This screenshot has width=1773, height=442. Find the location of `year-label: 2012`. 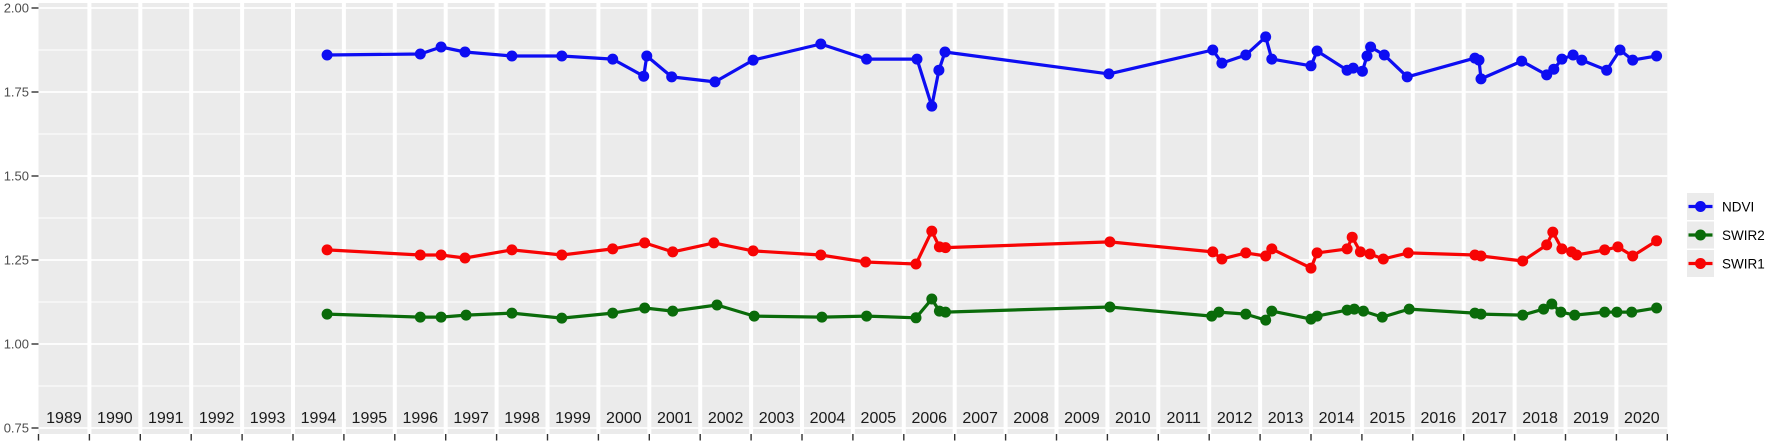

year-label: 2012 is located at coordinates (1235, 418).